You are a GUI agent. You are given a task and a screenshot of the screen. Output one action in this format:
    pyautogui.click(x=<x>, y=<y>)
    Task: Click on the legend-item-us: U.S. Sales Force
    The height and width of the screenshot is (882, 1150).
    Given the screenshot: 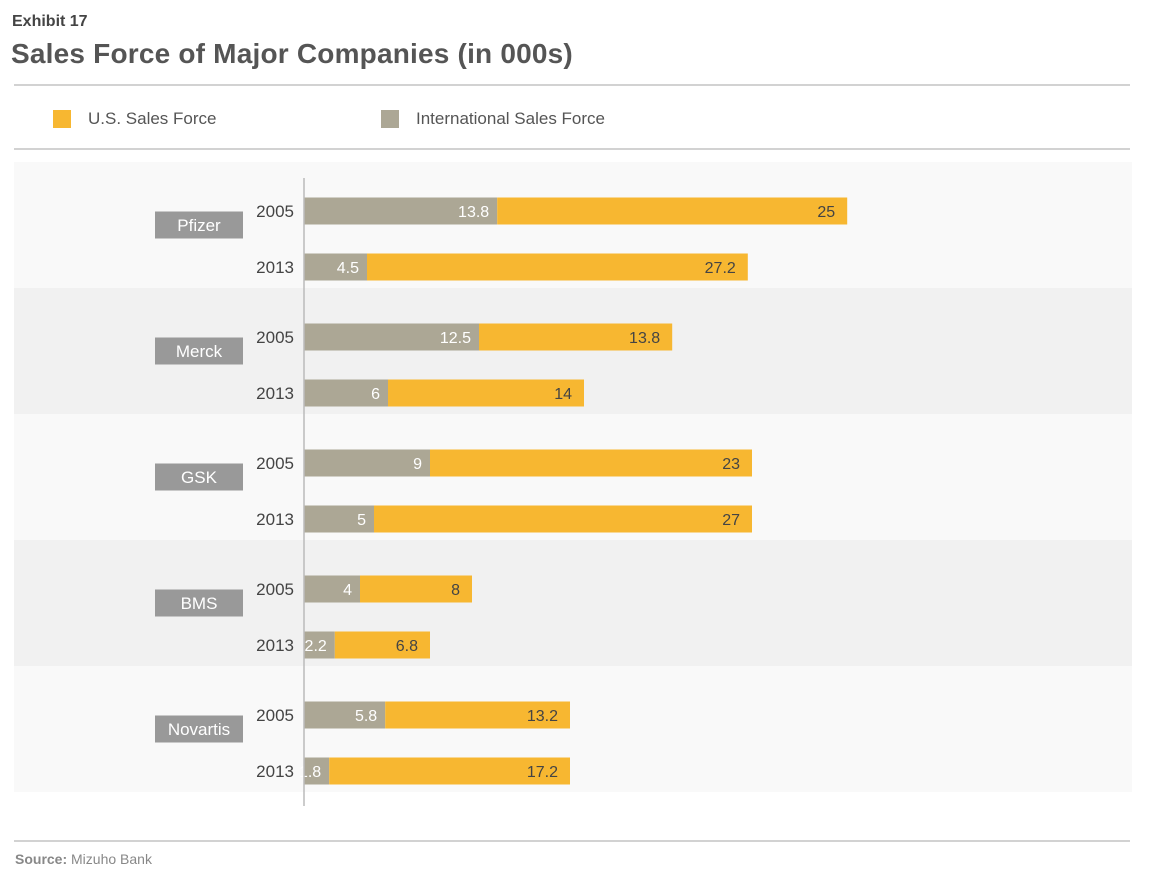 What is the action you would take?
    pyautogui.click(x=135, y=119)
    